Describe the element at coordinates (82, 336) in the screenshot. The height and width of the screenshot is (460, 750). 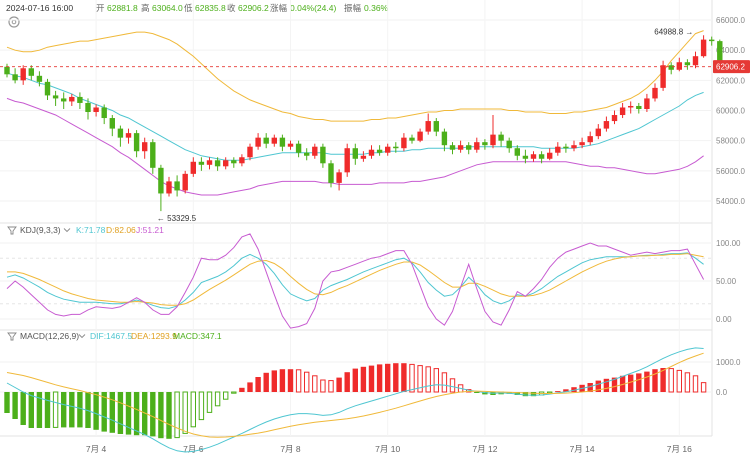
I see `macd-menu-icon` at that location.